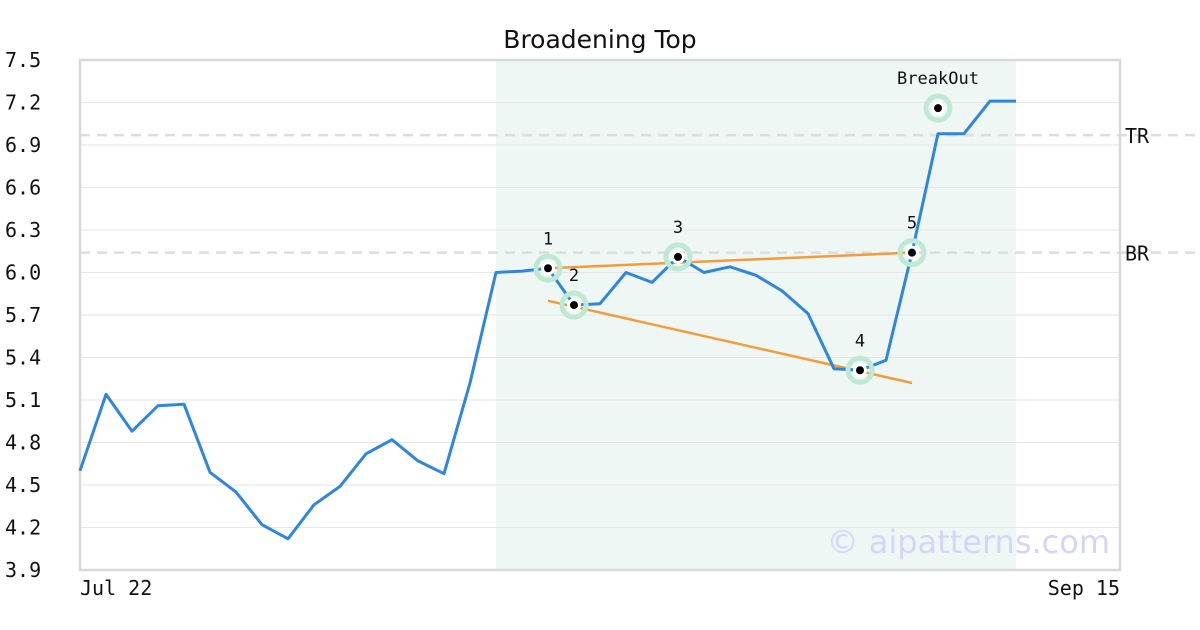 Image resolution: width=1200 pixels, height=630 pixels. Describe the element at coordinates (678, 228) in the screenshot. I see `pattern-point-label: 3` at that location.